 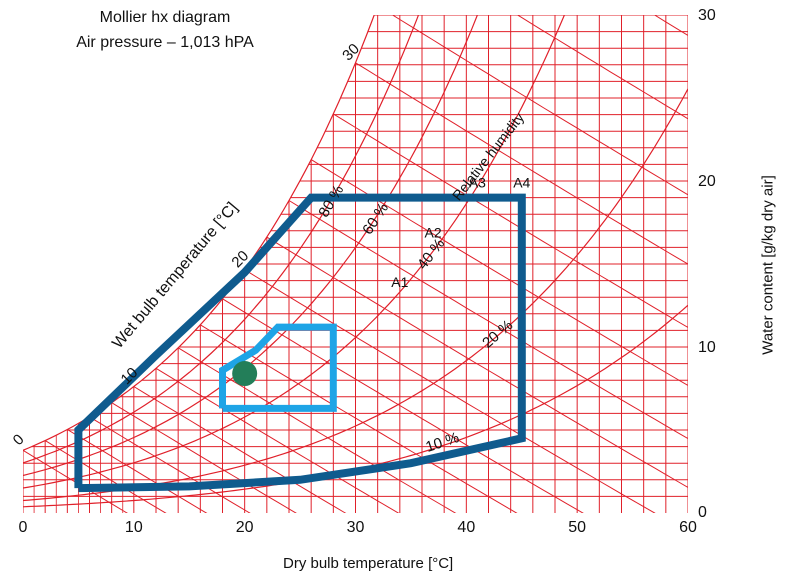 What do you see at coordinates (431, 253) in the screenshot?
I see `rh-label: 40 %` at bounding box center [431, 253].